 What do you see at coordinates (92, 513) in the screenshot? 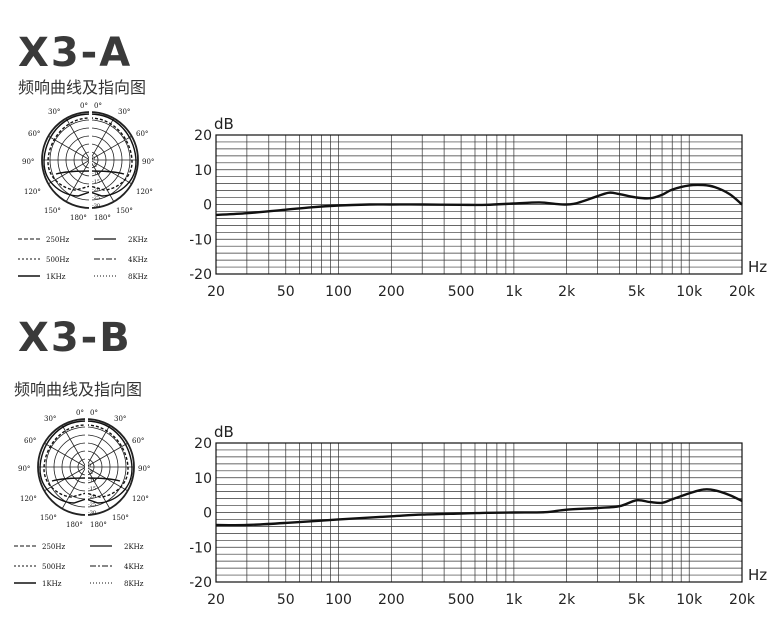
I see `polar-ring-label: -30` at bounding box center [92, 513].